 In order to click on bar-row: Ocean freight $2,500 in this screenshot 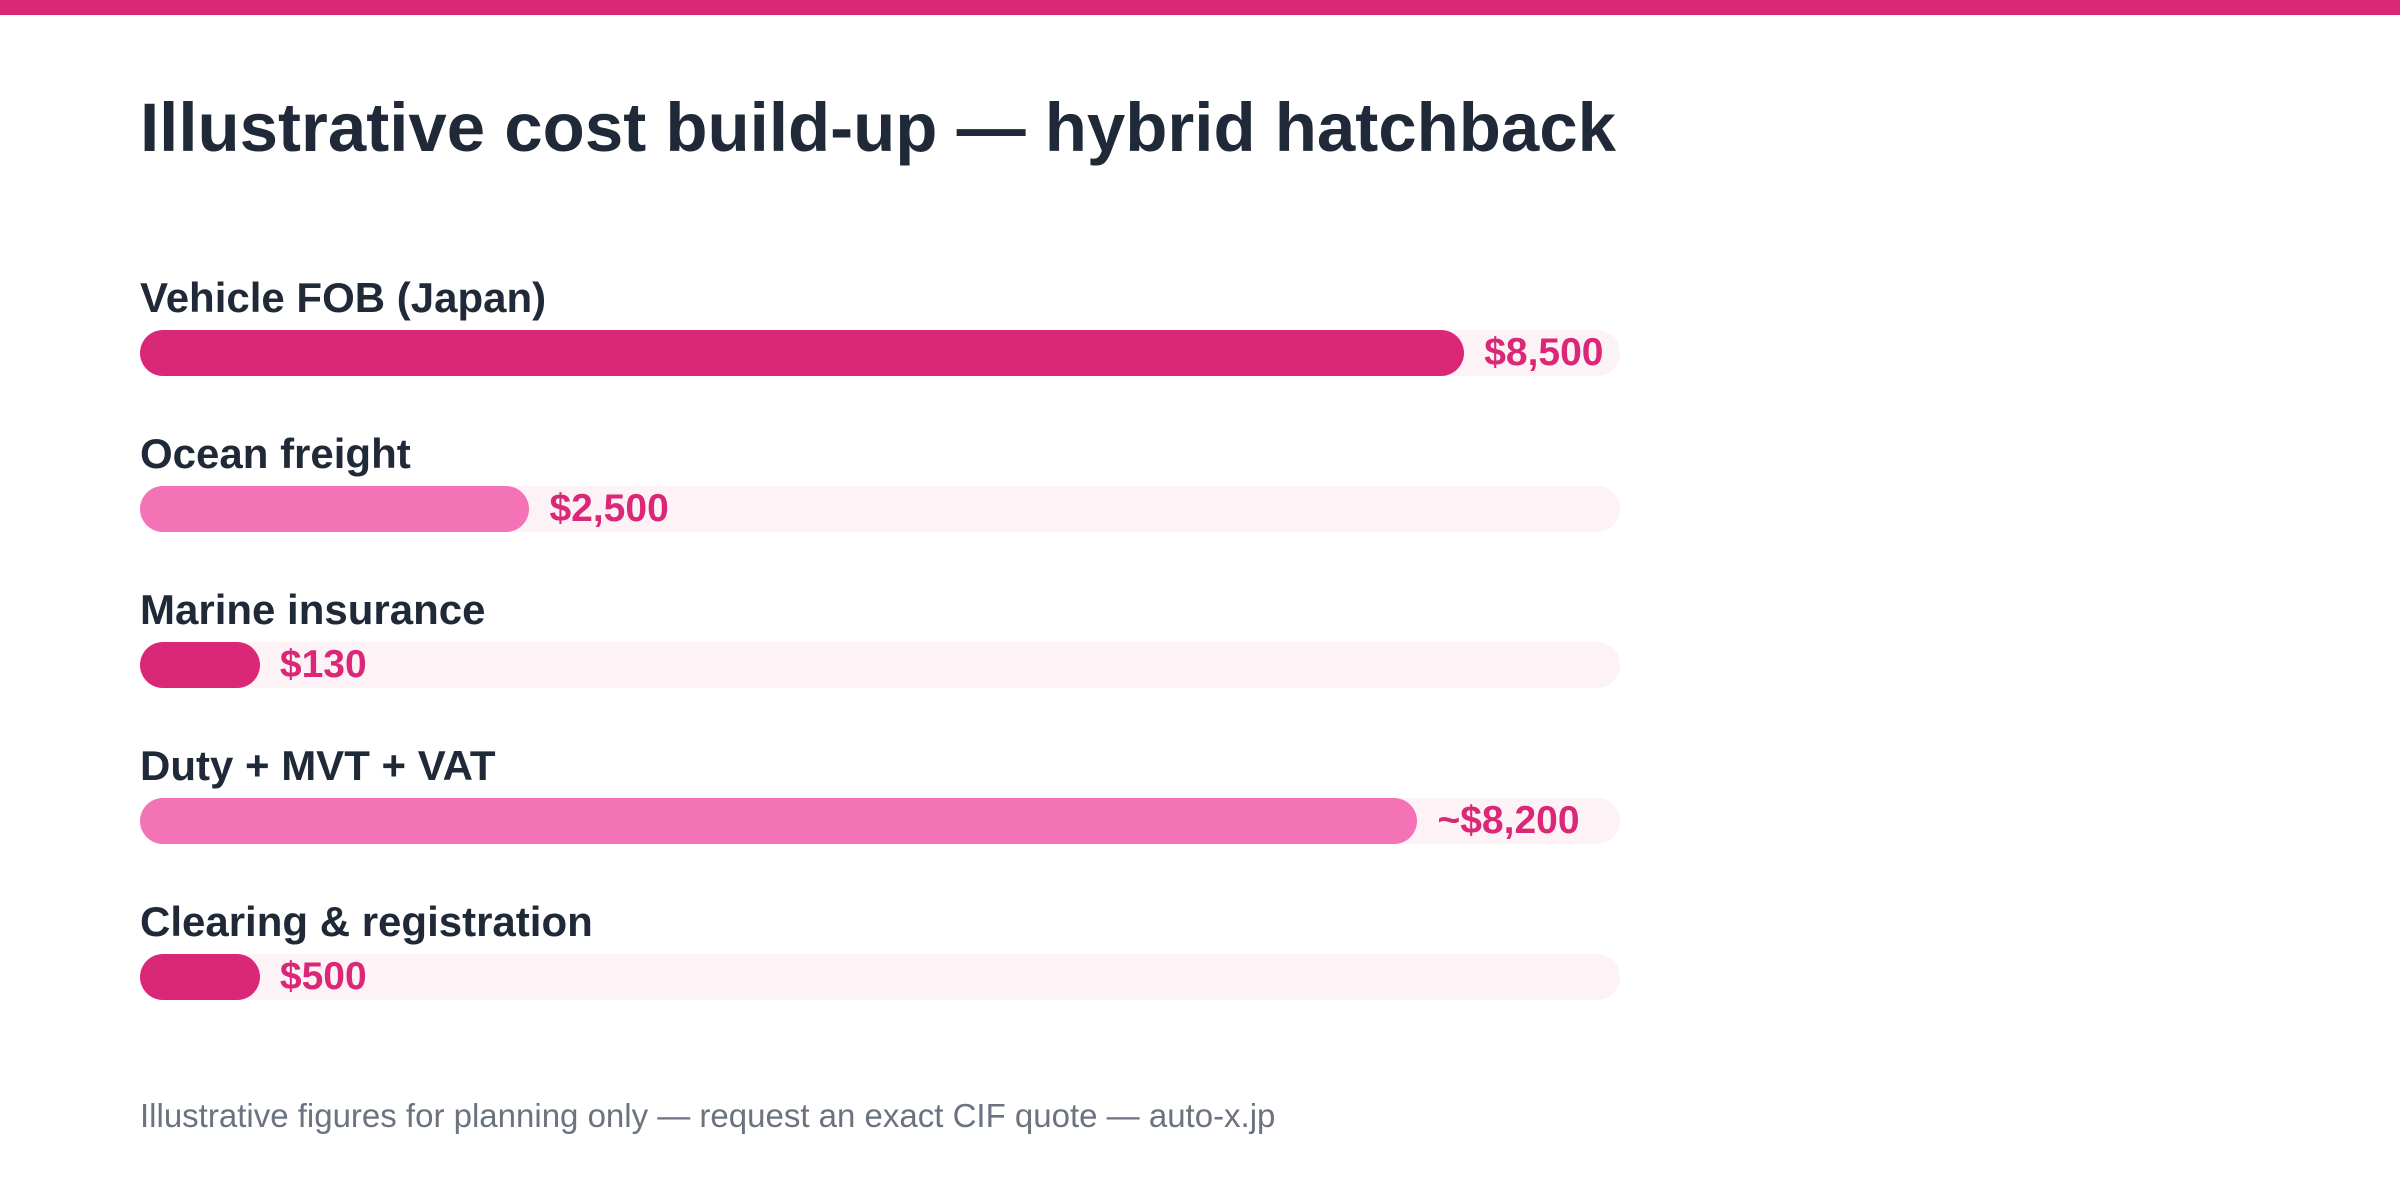, I will do `click(880, 481)`.